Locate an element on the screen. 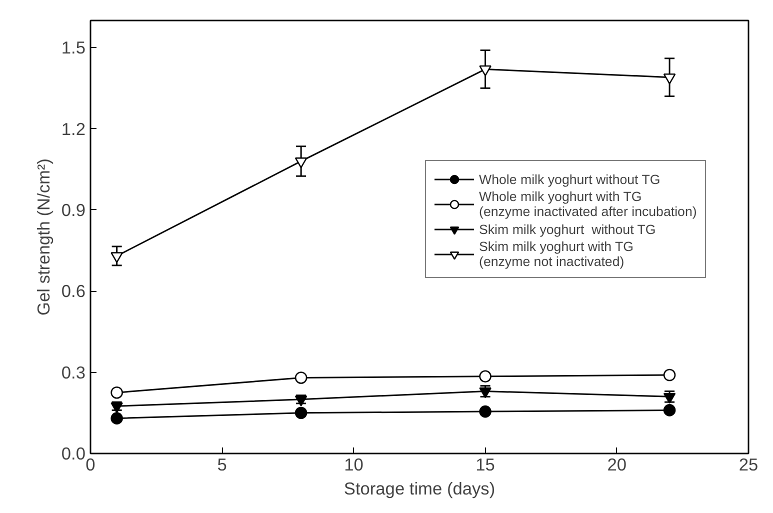 This screenshot has height=513, width=773. y-tick-label: 1.2 is located at coordinates (73, 128).